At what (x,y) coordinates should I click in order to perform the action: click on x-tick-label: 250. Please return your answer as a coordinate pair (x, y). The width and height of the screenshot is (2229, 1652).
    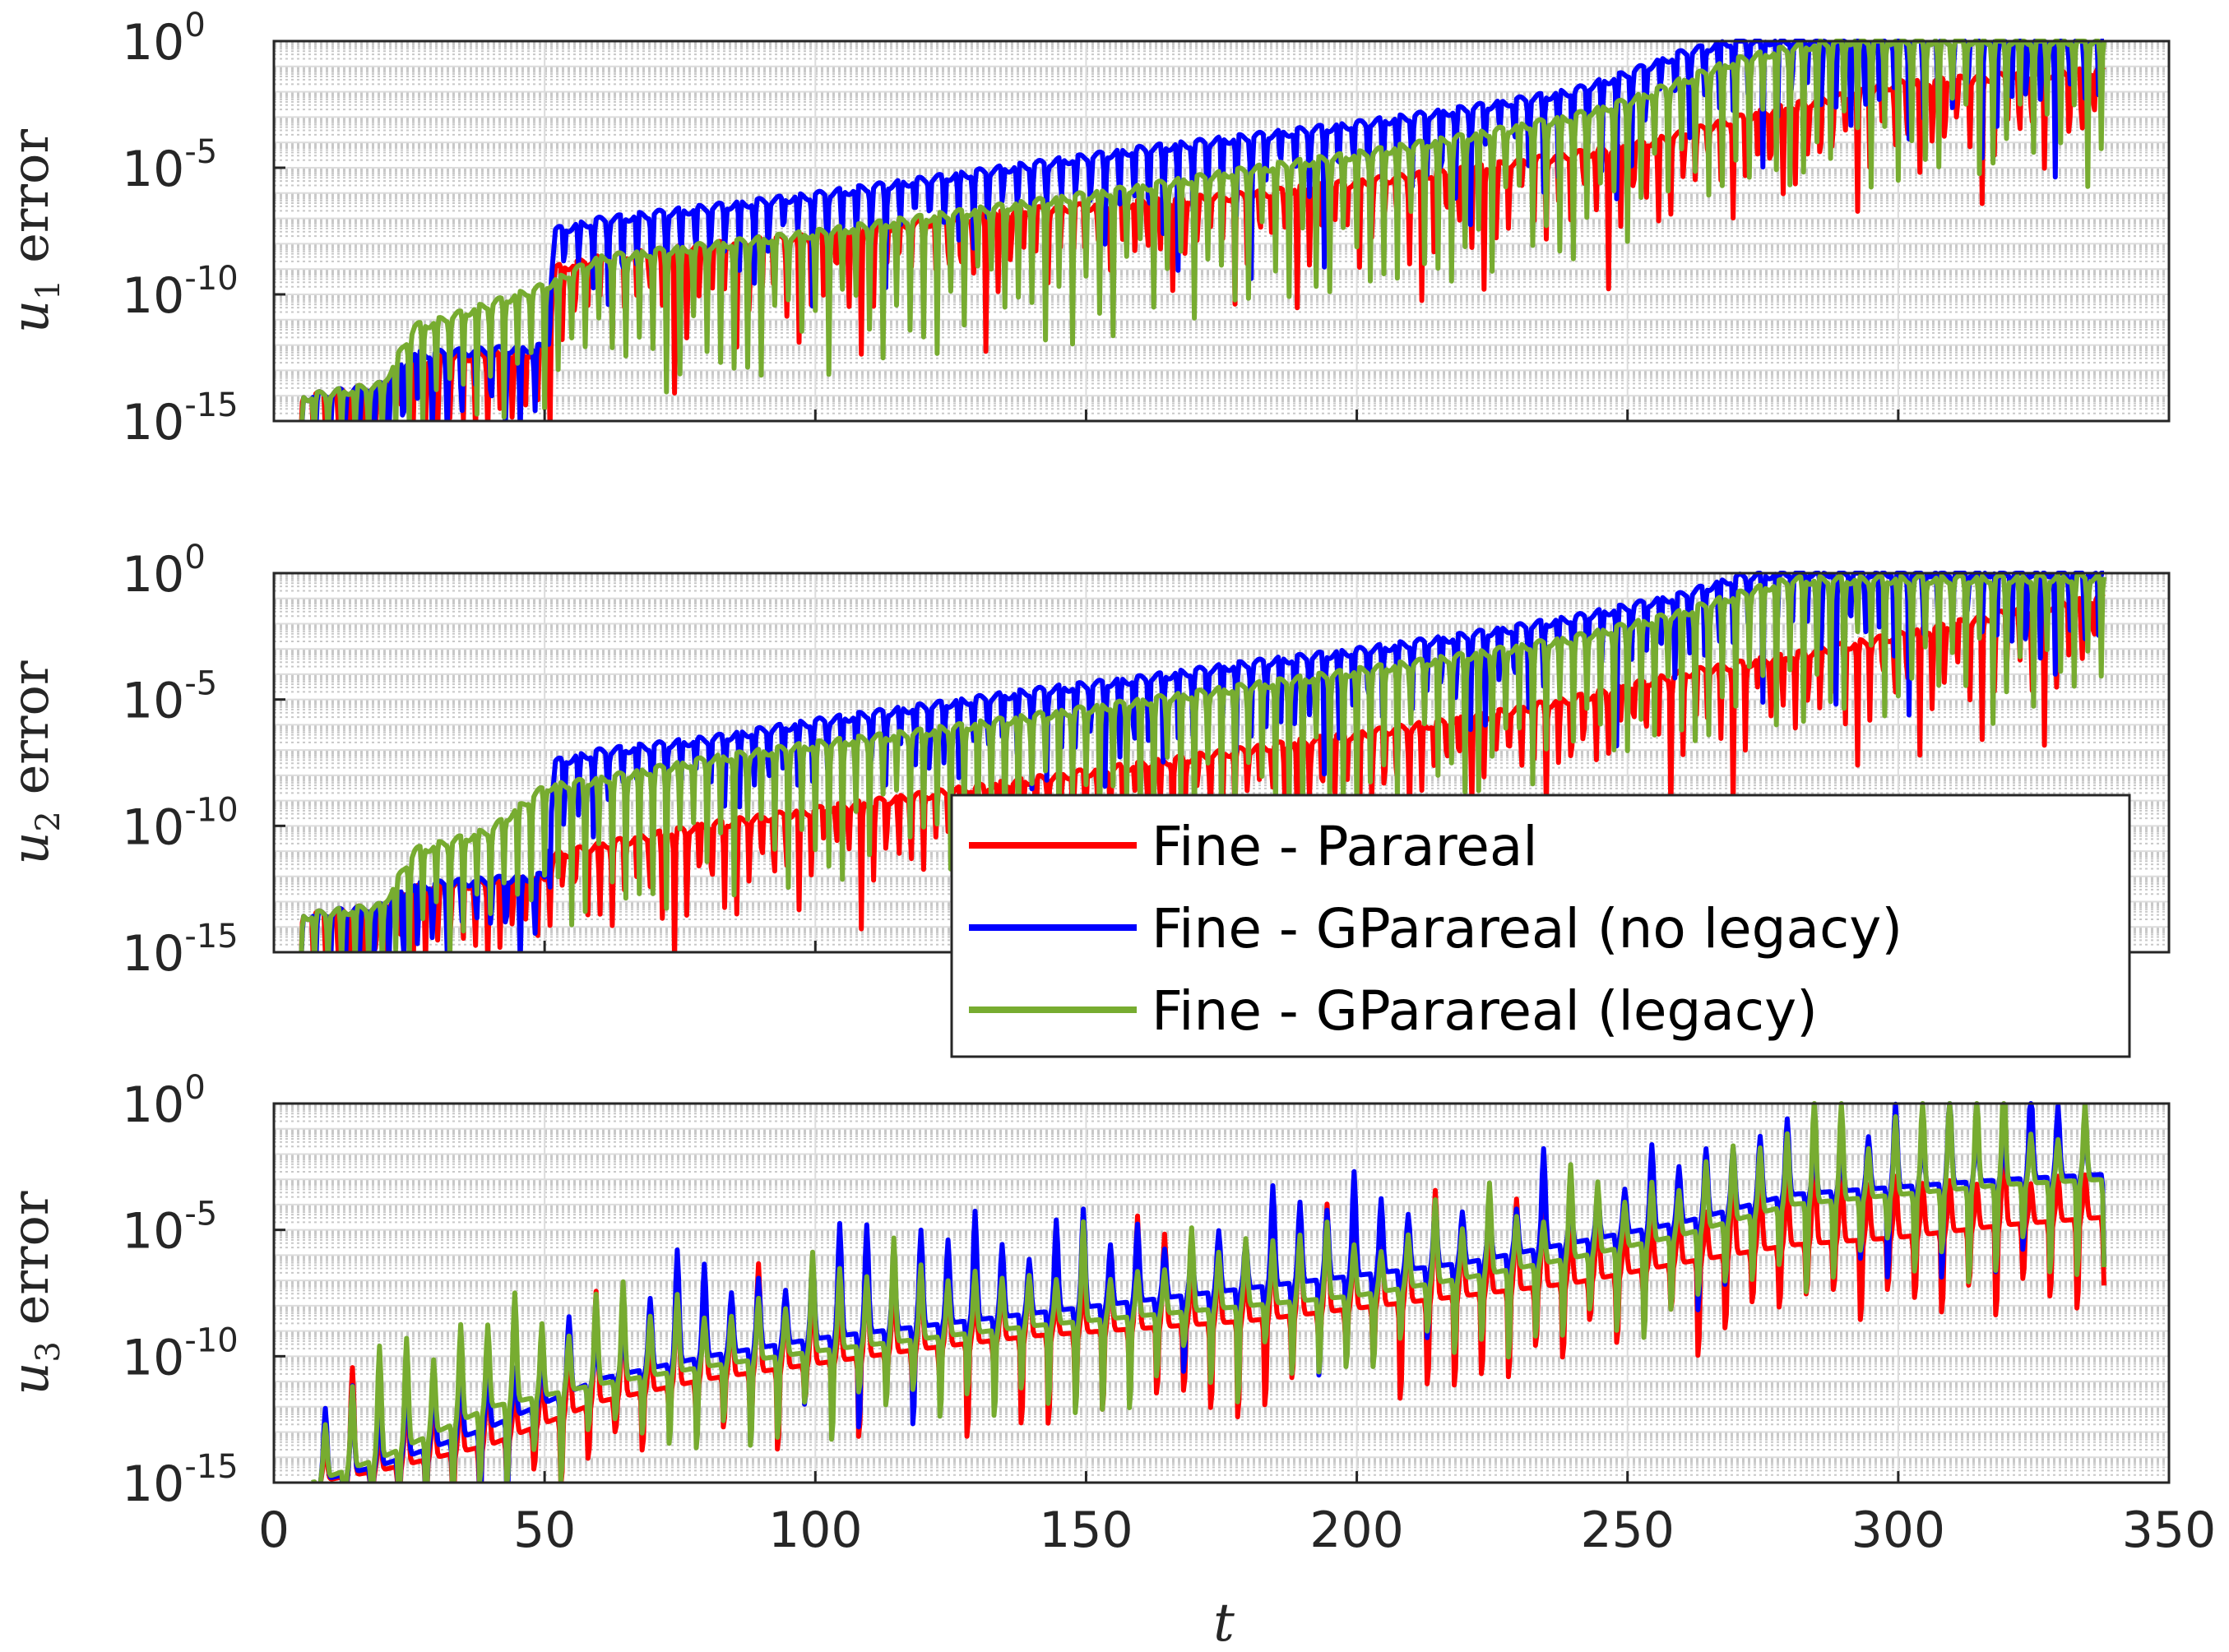
    Looking at the image, I should click on (1627, 1531).